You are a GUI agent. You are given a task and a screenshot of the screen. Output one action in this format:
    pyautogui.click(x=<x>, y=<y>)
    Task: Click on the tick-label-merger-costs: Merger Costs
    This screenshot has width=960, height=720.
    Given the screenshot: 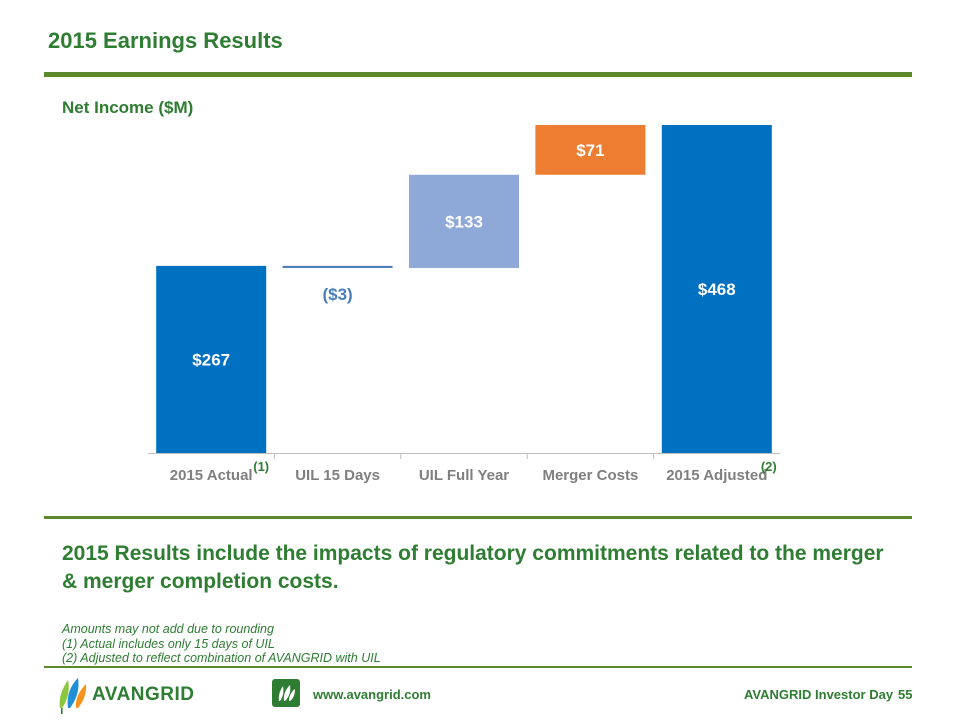 What is the action you would take?
    pyautogui.click(x=590, y=475)
    